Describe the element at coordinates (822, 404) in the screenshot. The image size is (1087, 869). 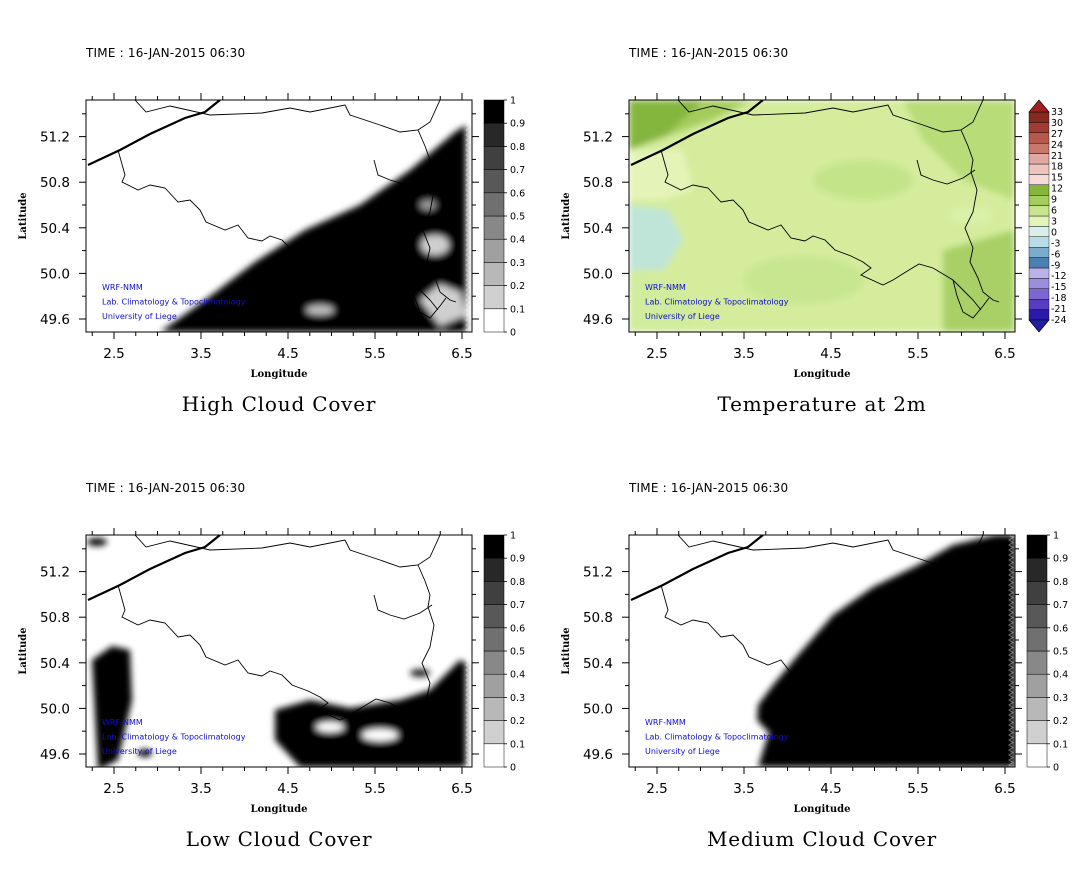
I see `plot-title: Temperature at 2m` at that location.